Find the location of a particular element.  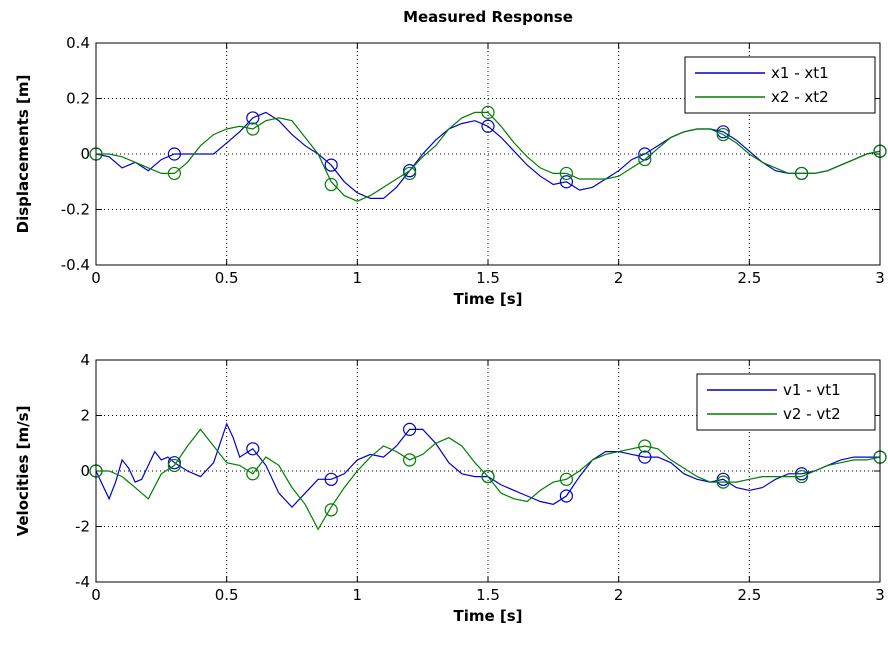

velocity-x-tick-label: 0 is located at coordinates (96, 595).